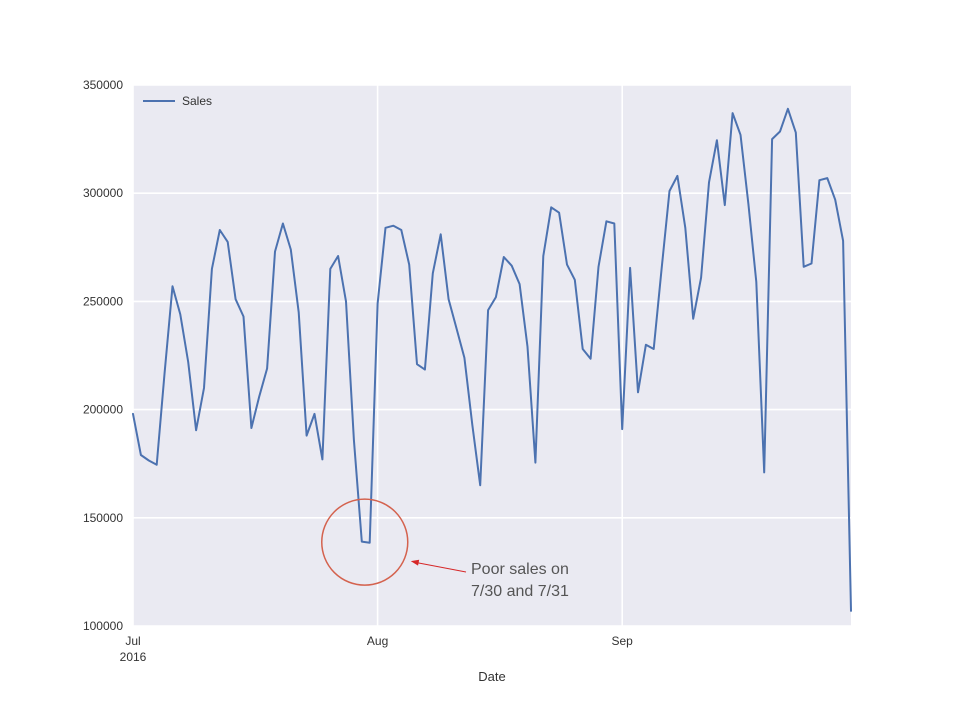 The width and height of the screenshot is (960, 720). What do you see at coordinates (377, 641) in the screenshot?
I see `x-tick-label: Aug` at bounding box center [377, 641].